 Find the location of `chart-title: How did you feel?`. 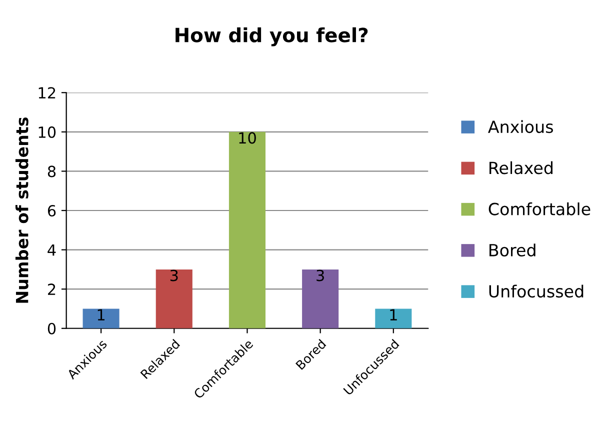

chart-title: How did you feel? is located at coordinates (272, 36).